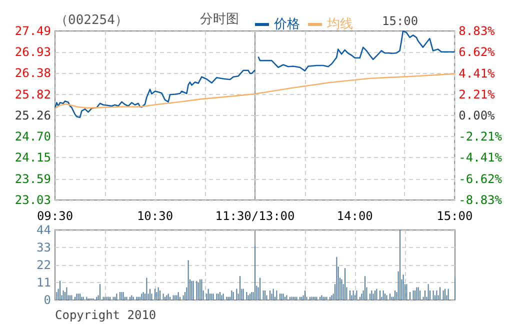 This screenshot has height=330, width=505. What do you see at coordinates (32, 73) in the screenshot?
I see `y-tick-label: 26.38` at bounding box center [32, 73].